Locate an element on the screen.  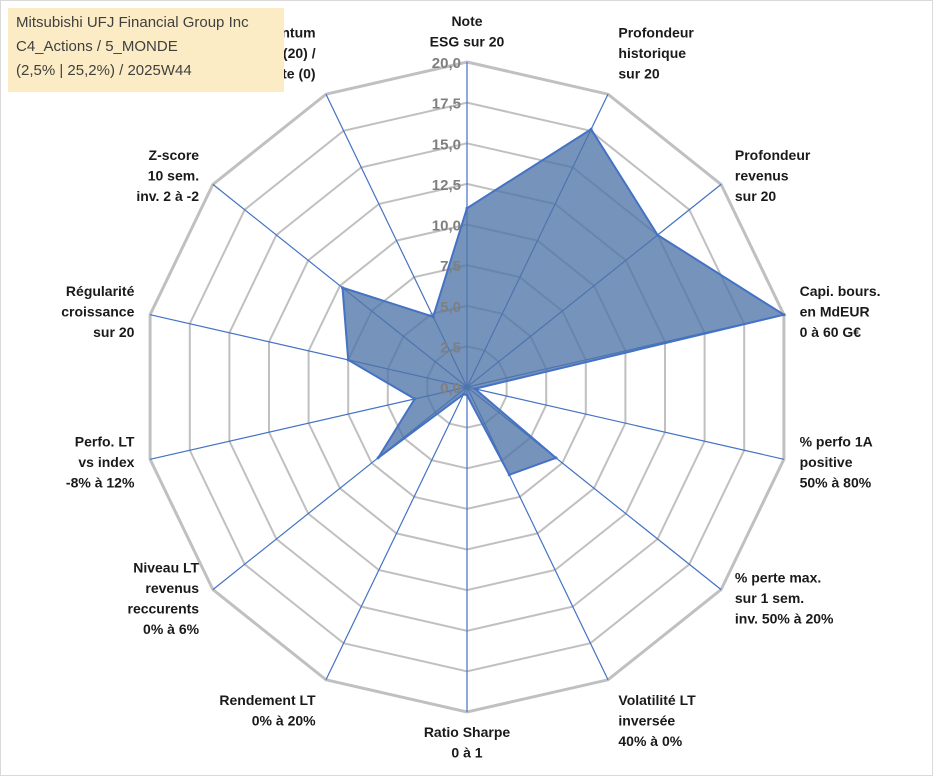
tick-label: 10,0 is located at coordinates (446, 226).